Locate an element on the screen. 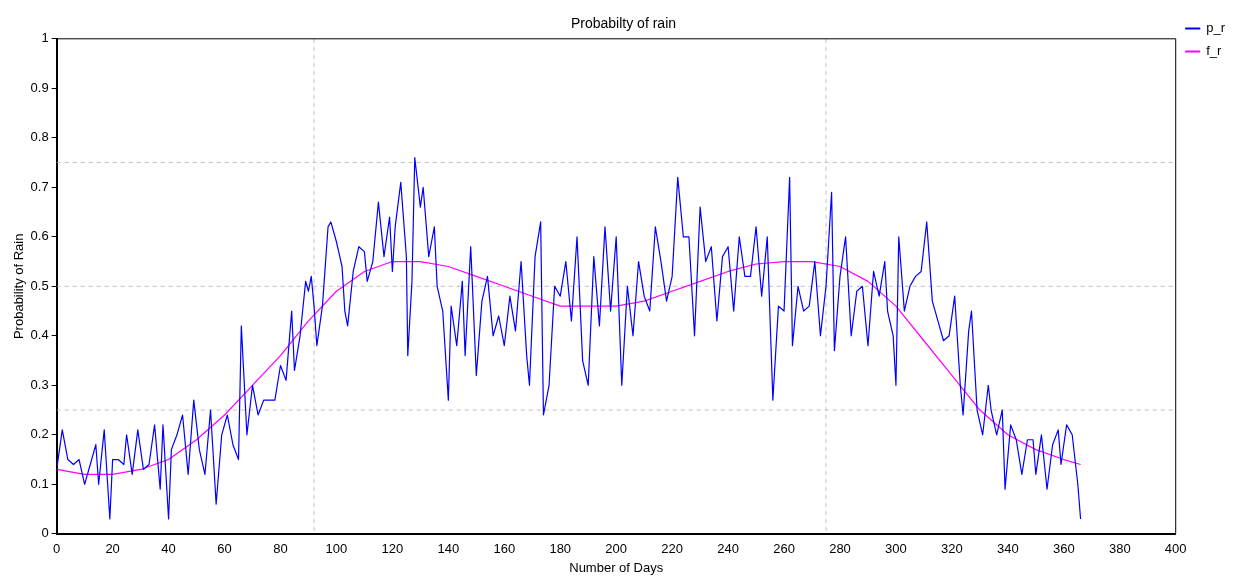  y-tick-label: 0.9 is located at coordinates (39, 87).